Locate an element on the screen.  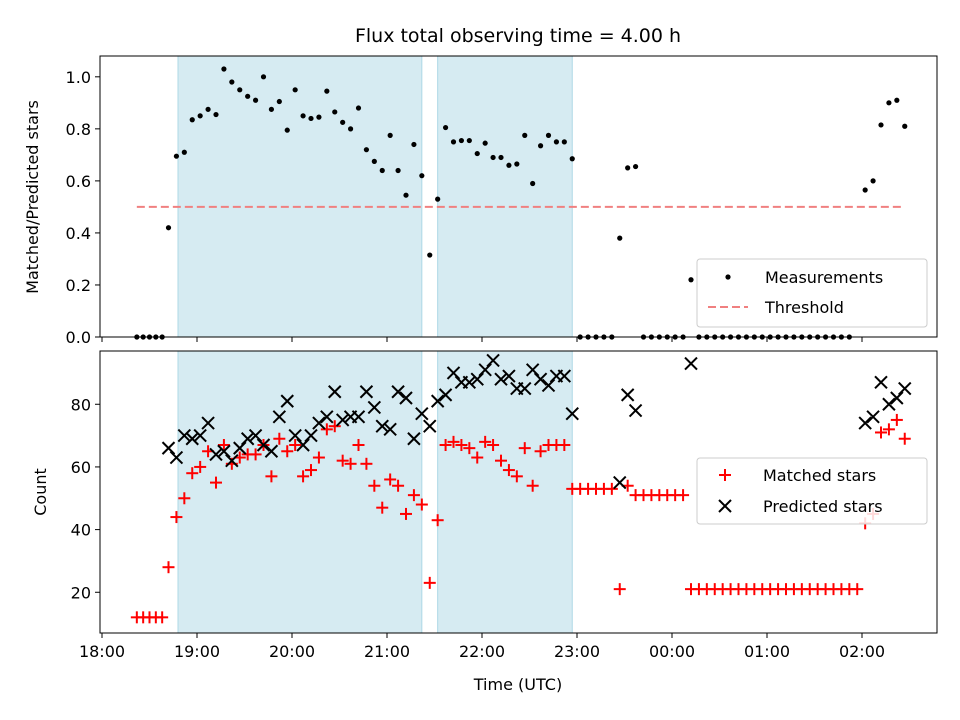
bottom-legend: Matched stars Predicted stars is located at coordinates (812, 491).